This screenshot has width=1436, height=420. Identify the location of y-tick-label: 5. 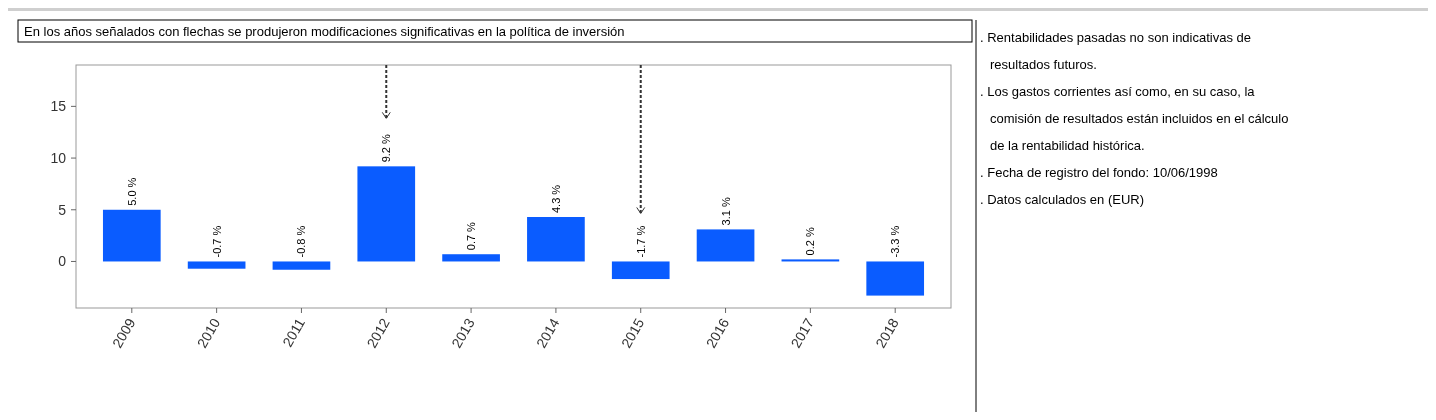
(62, 209).